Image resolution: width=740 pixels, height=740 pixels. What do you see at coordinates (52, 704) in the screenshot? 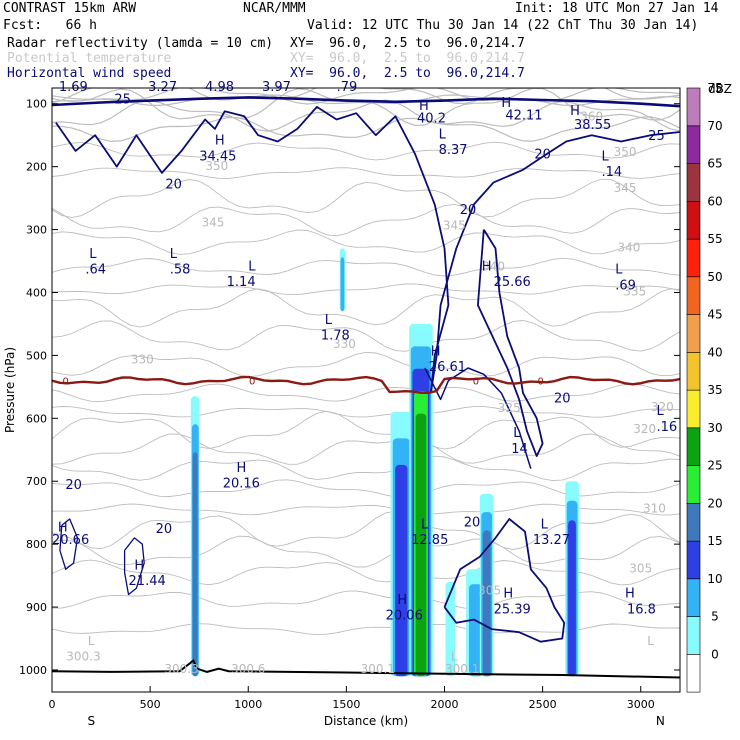
I see `x-tick-label: 0` at bounding box center [52, 704].